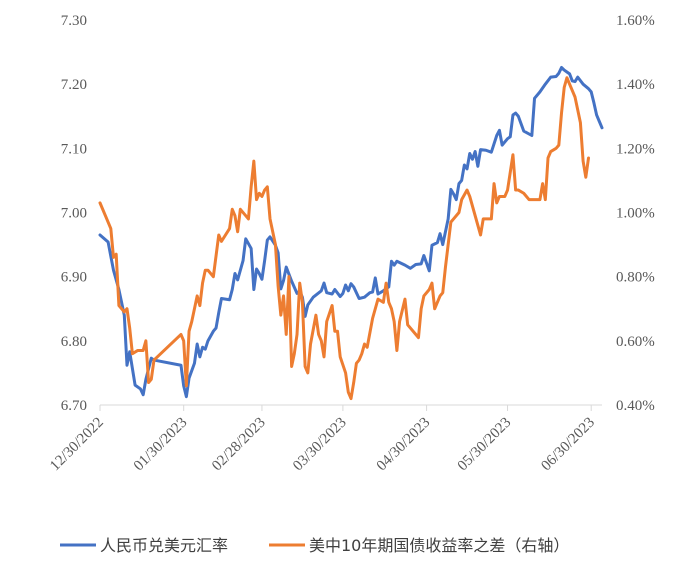  I want to click on x-tick-label: 01/30/2023, so click(161, 445).